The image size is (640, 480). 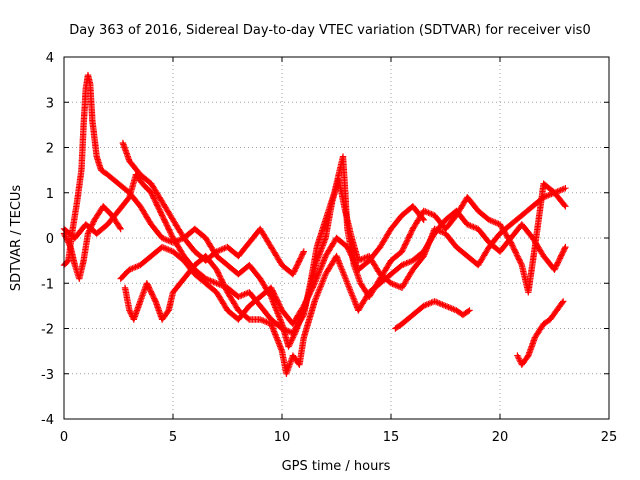 I want to click on series-track-e, so click(x=432, y=315).